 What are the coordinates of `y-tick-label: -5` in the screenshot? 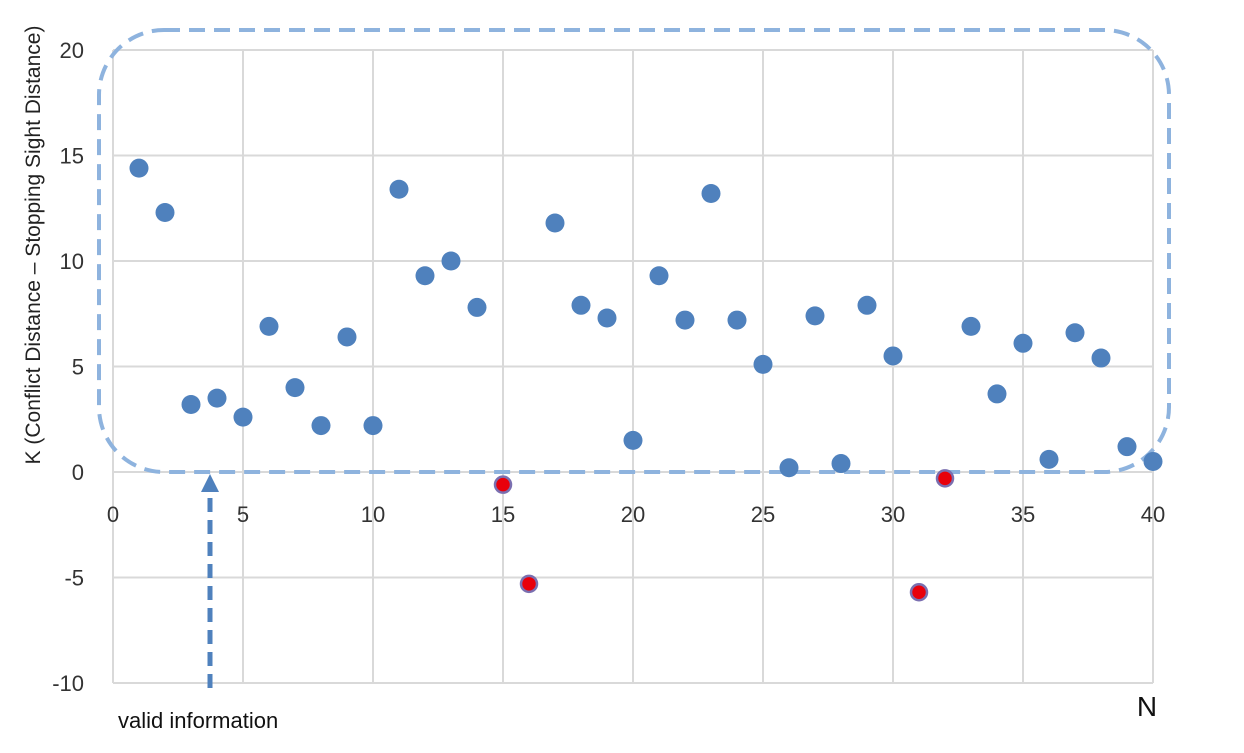 It's located at (74, 578).